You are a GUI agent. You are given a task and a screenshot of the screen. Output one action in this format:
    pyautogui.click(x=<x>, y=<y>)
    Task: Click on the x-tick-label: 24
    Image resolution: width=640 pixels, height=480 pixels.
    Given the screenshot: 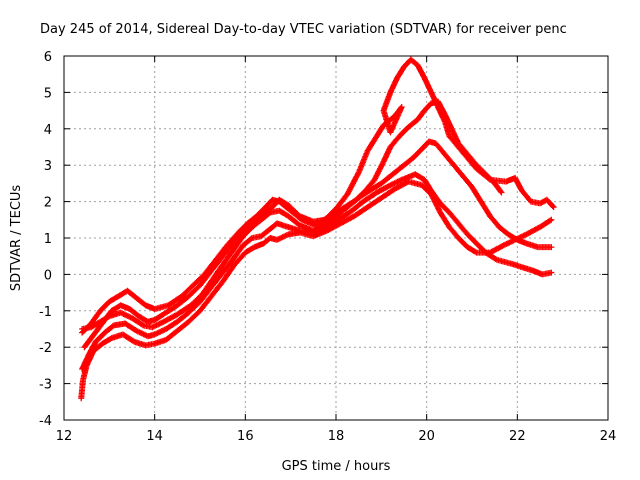 What is the action you would take?
    pyautogui.click(x=608, y=436)
    